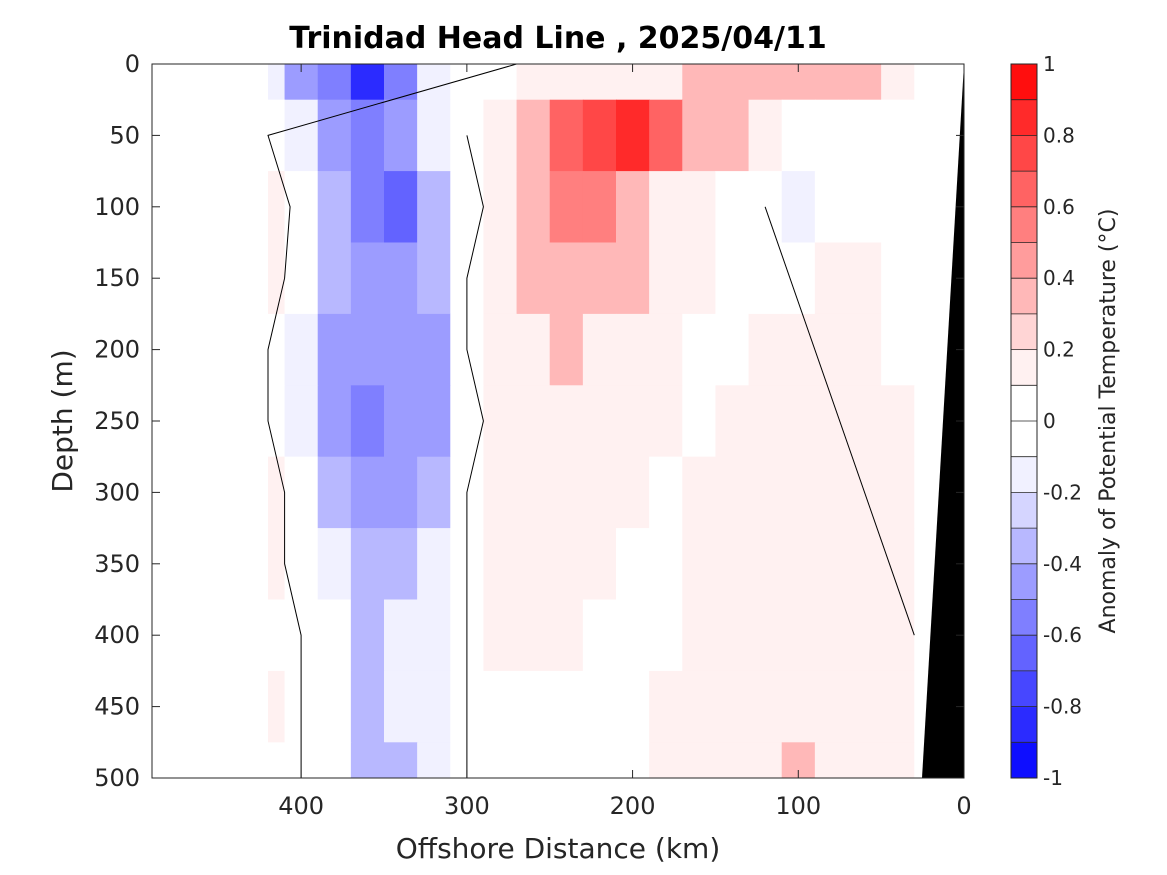 The height and width of the screenshot is (875, 1167). What do you see at coordinates (1062, 707) in the screenshot?
I see `colorbar-tick-label: -0.8` at bounding box center [1062, 707].